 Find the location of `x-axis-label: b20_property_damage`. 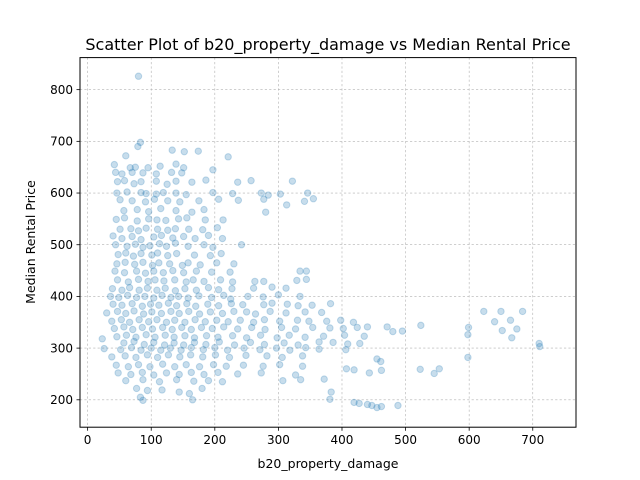

x-axis-label: b20_property_damage is located at coordinates (328, 463).